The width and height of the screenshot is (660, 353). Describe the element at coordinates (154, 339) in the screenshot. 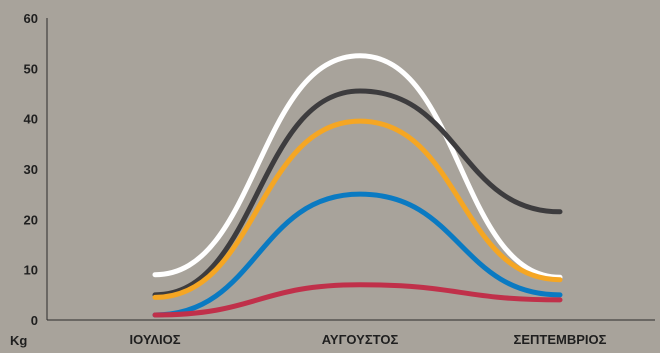

I see `x-tick-label: ΙΟΥΛΙΟΣ` at that location.